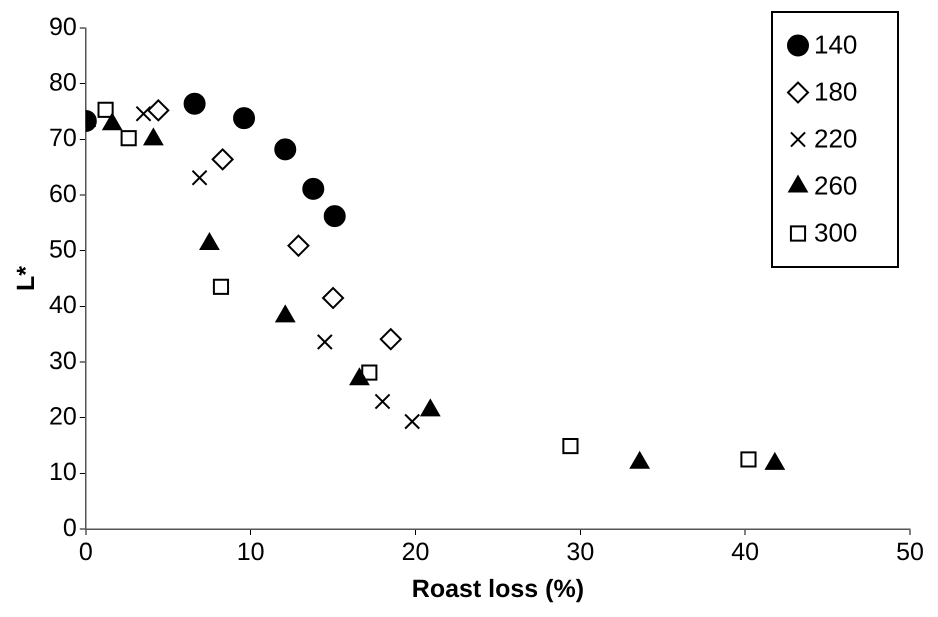  I want to click on y-tick-label: 70, so click(62, 138).